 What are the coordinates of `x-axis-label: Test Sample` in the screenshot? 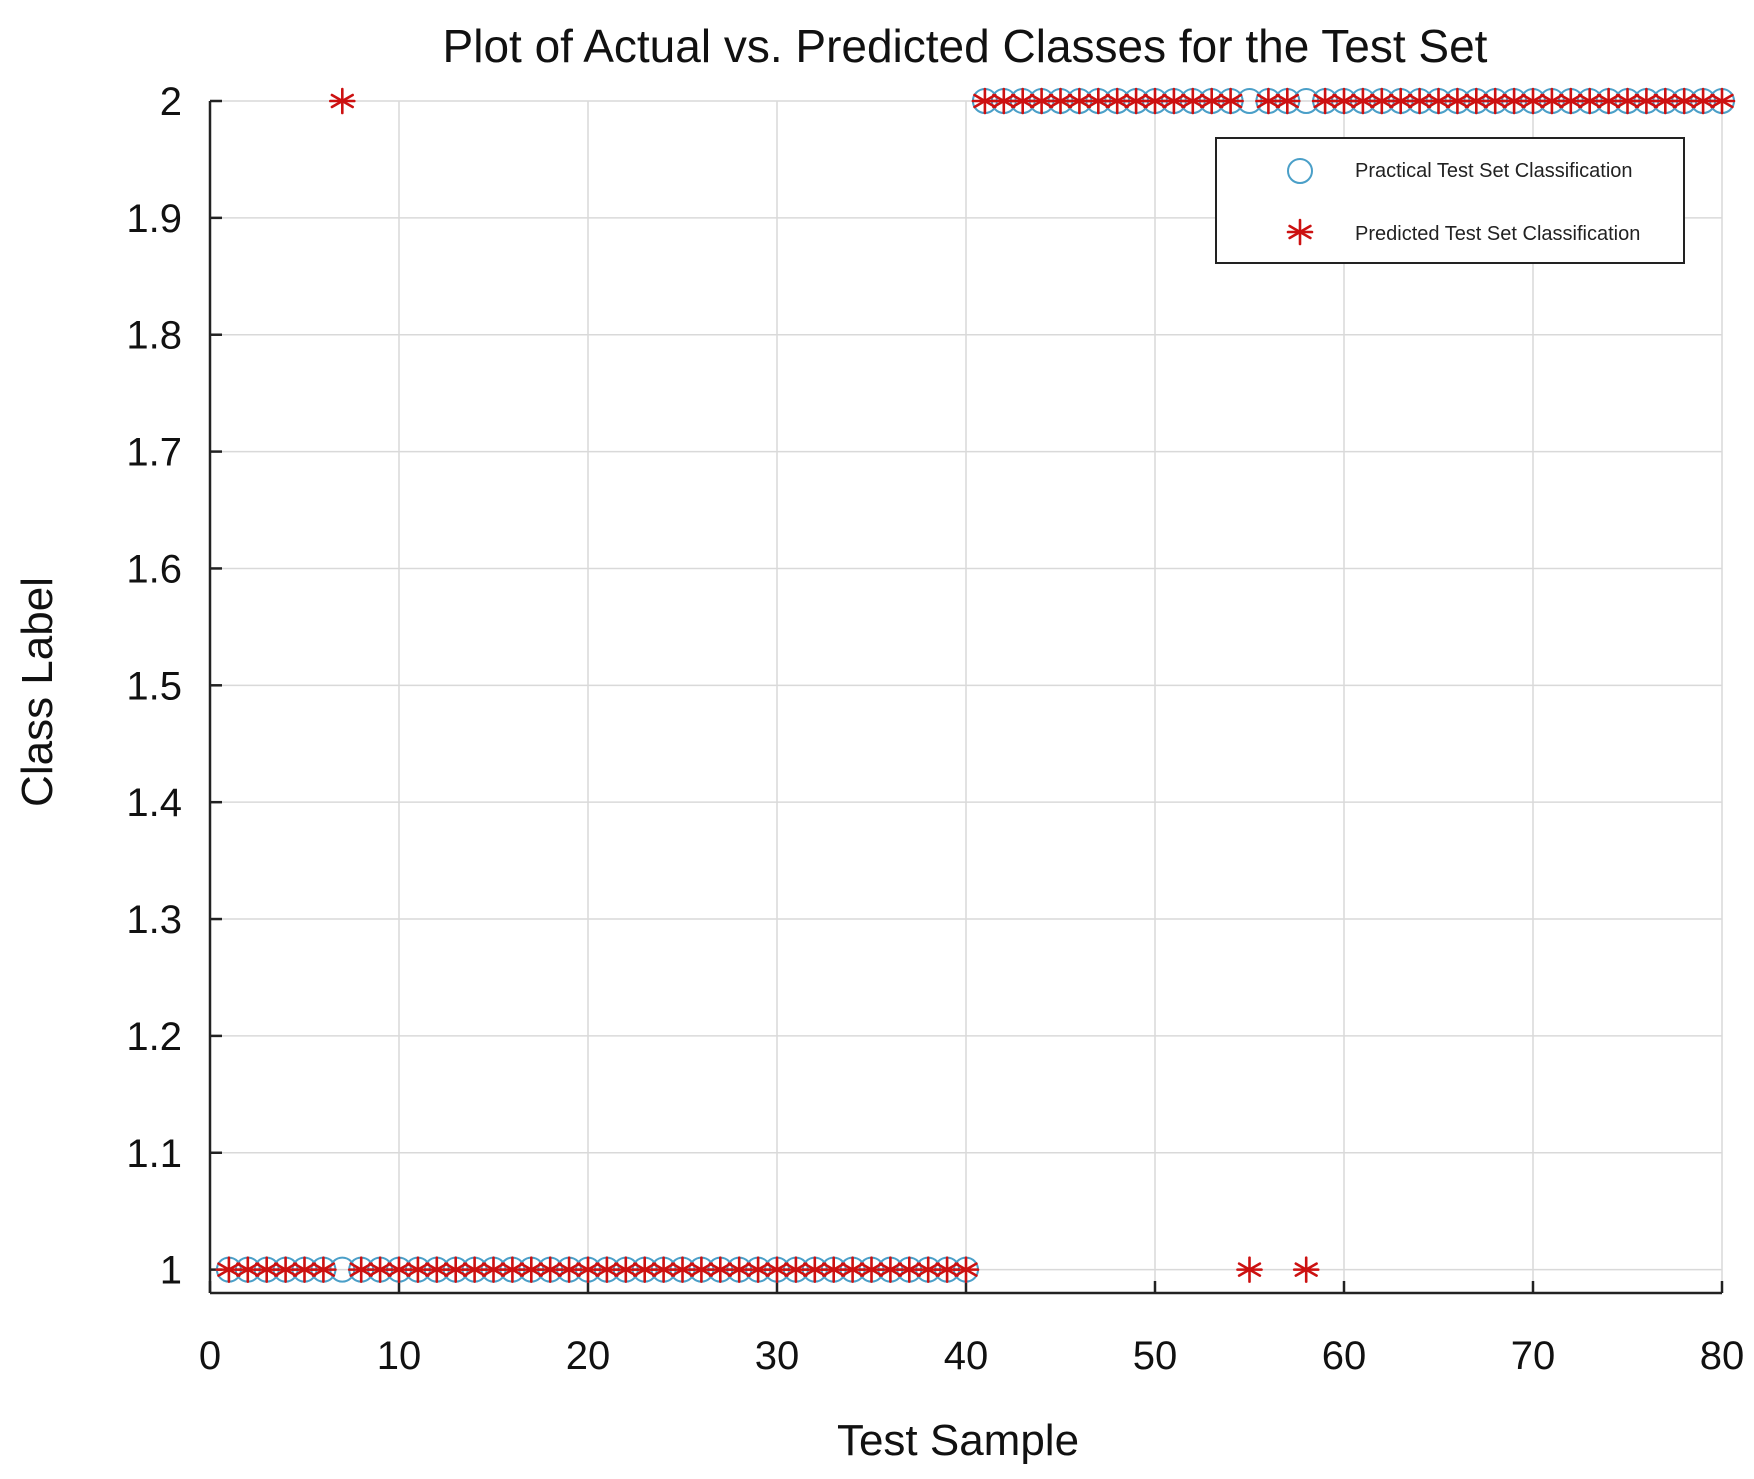 It's located at (958, 1440).